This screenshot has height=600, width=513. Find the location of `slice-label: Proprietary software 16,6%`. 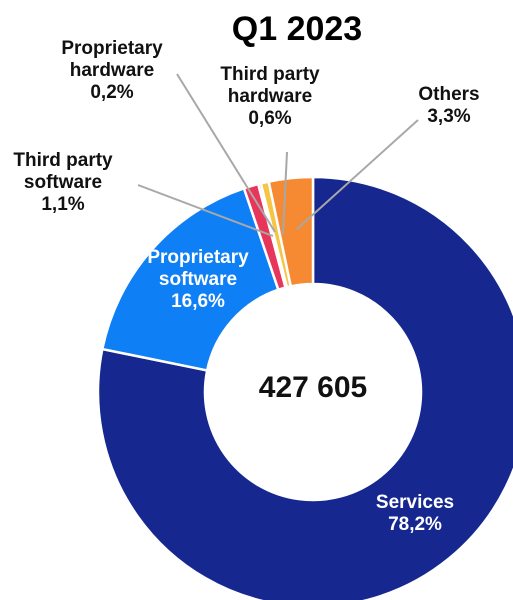

slice-label: Proprietary software 16,6% is located at coordinates (198, 279).